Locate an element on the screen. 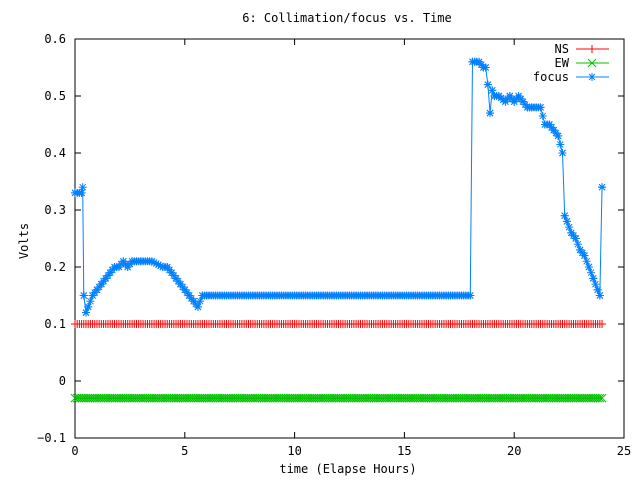  x-tick-label: 10 is located at coordinates (294, 451).